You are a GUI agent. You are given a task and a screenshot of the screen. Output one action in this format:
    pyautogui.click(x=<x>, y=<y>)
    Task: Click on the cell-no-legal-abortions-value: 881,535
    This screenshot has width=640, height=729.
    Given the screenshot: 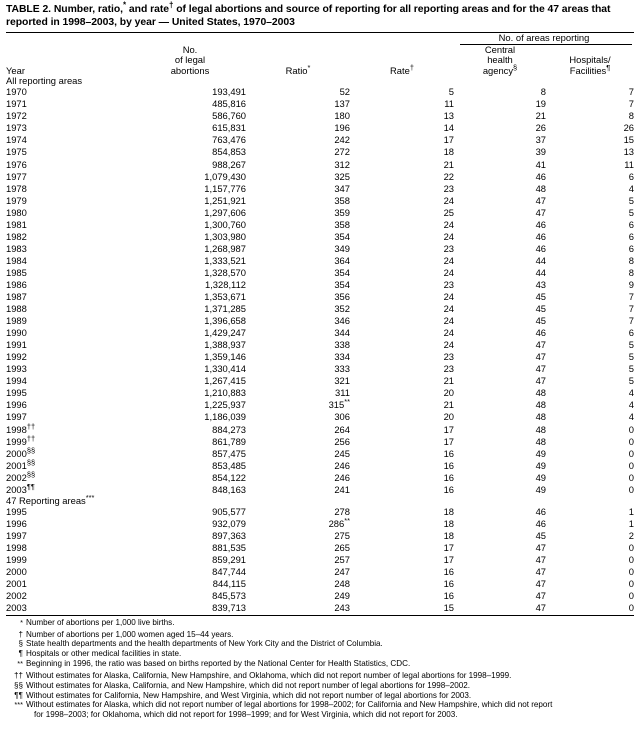 What is the action you would take?
    pyautogui.click(x=229, y=548)
    